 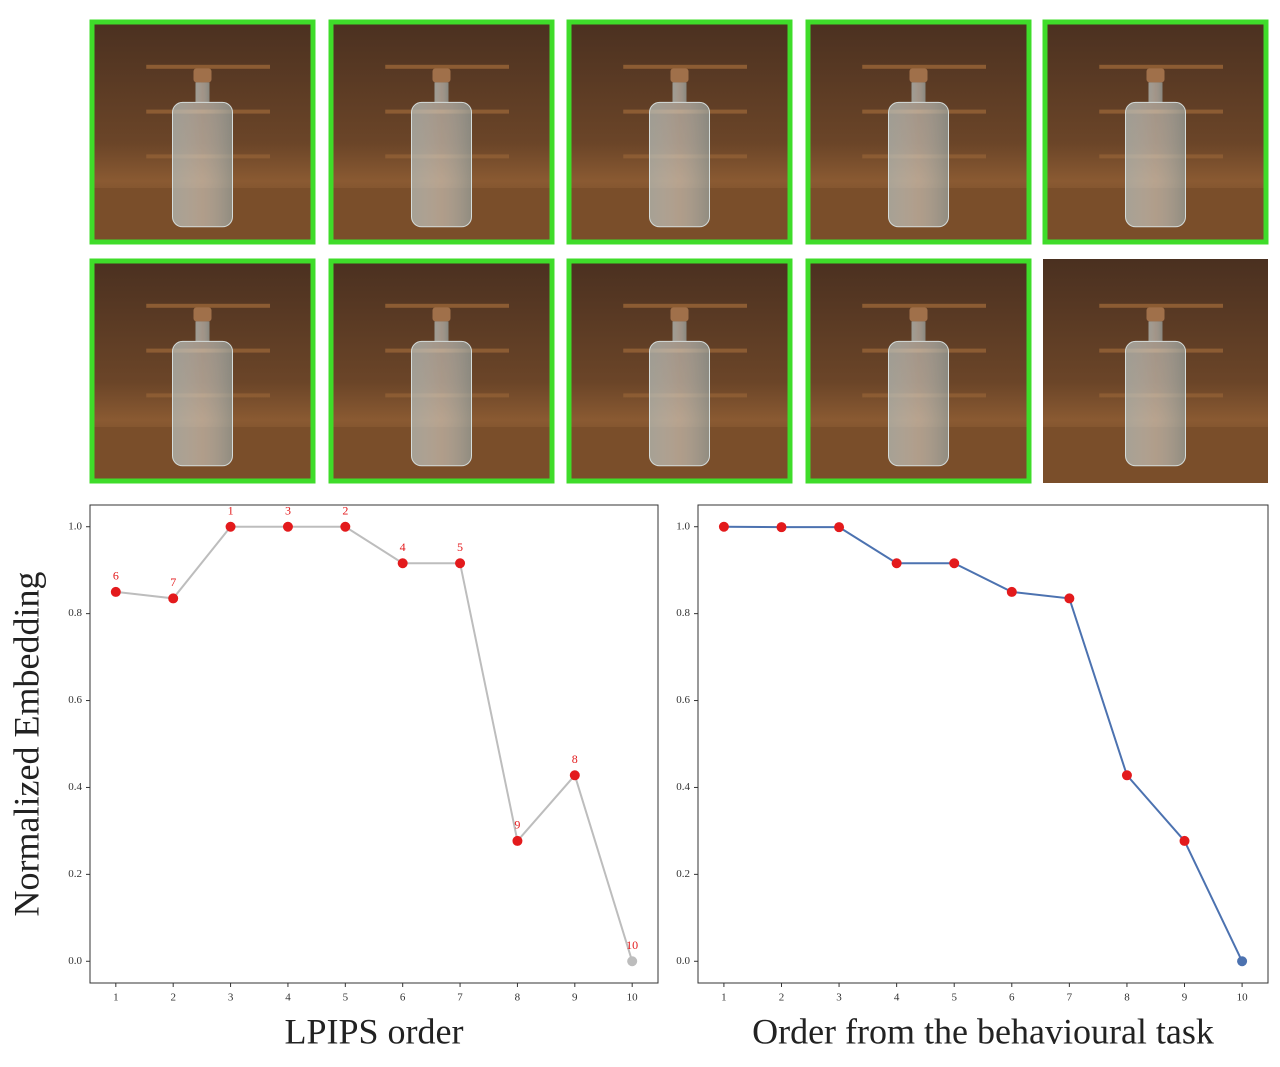 I want to click on point-label: 1, so click(x=231, y=510).